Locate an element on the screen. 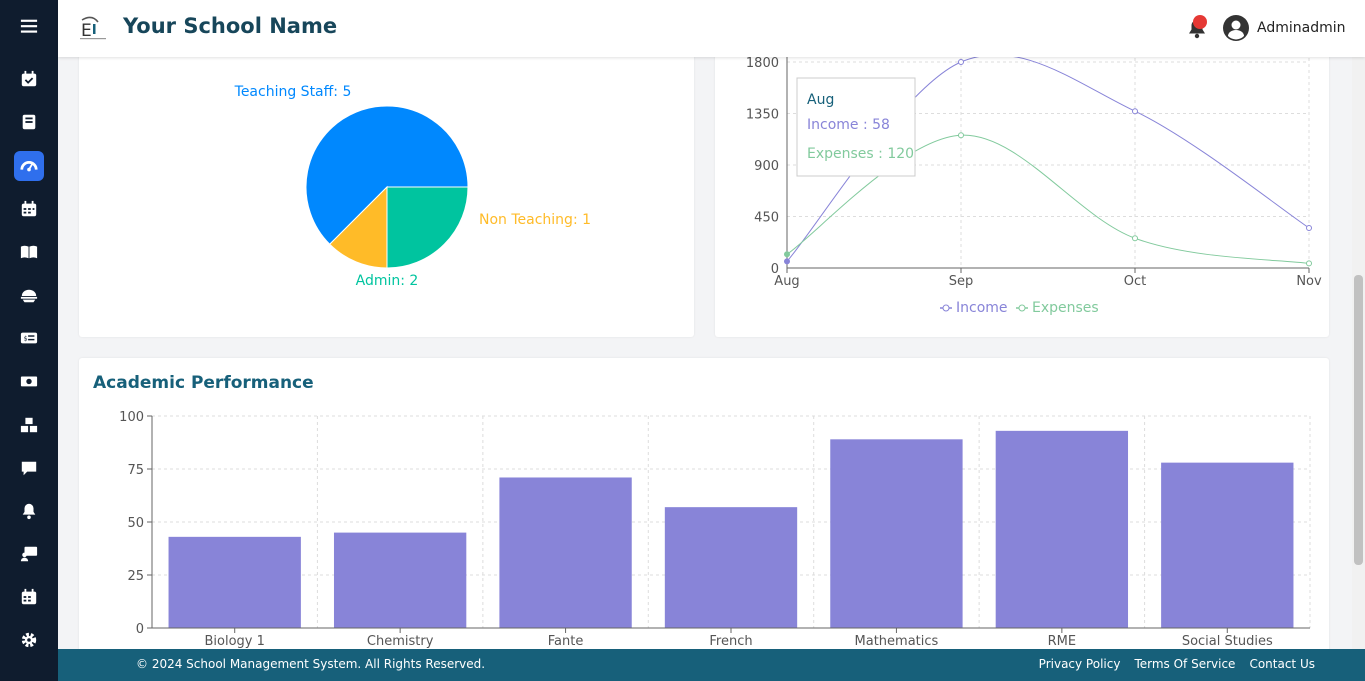  username: Adminadmin is located at coordinates (1301, 28).